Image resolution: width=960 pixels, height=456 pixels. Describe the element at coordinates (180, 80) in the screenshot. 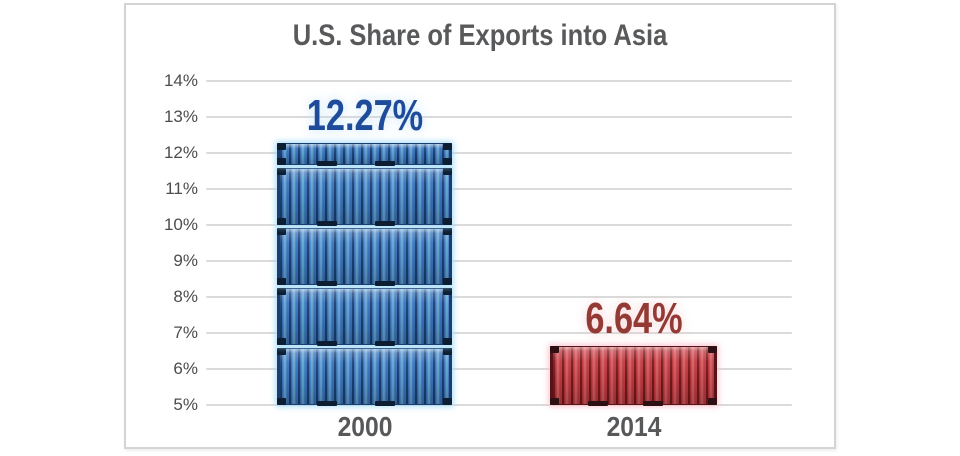

I see `y-tick-label: 14%` at that location.